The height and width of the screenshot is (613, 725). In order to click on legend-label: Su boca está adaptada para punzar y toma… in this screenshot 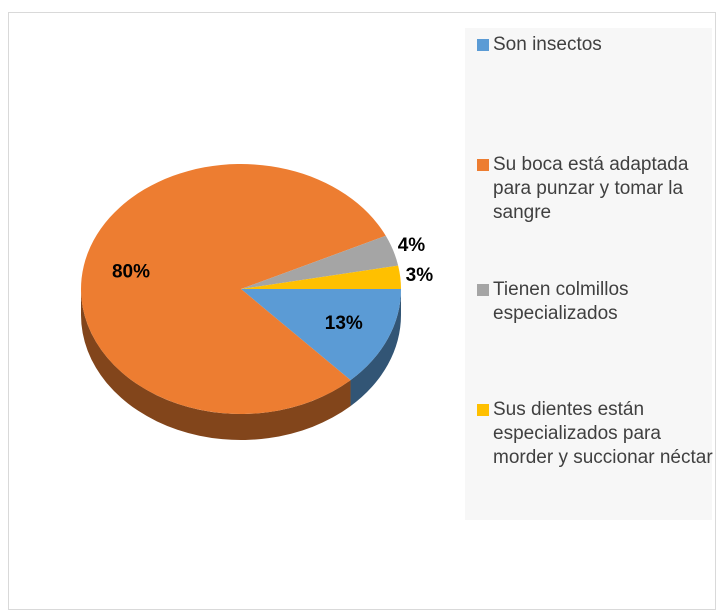, I will do `click(591, 188)`.